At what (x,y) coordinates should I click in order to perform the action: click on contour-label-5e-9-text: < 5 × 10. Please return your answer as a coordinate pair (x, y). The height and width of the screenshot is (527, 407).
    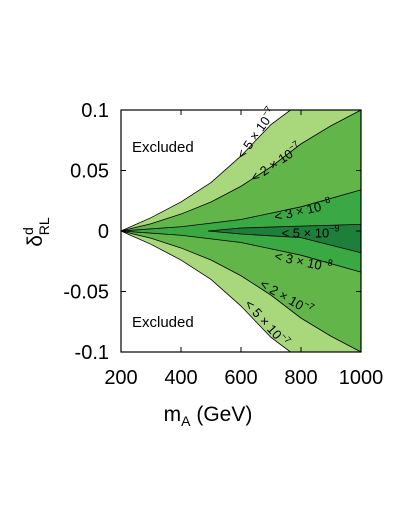
    Looking at the image, I should click on (306, 233).